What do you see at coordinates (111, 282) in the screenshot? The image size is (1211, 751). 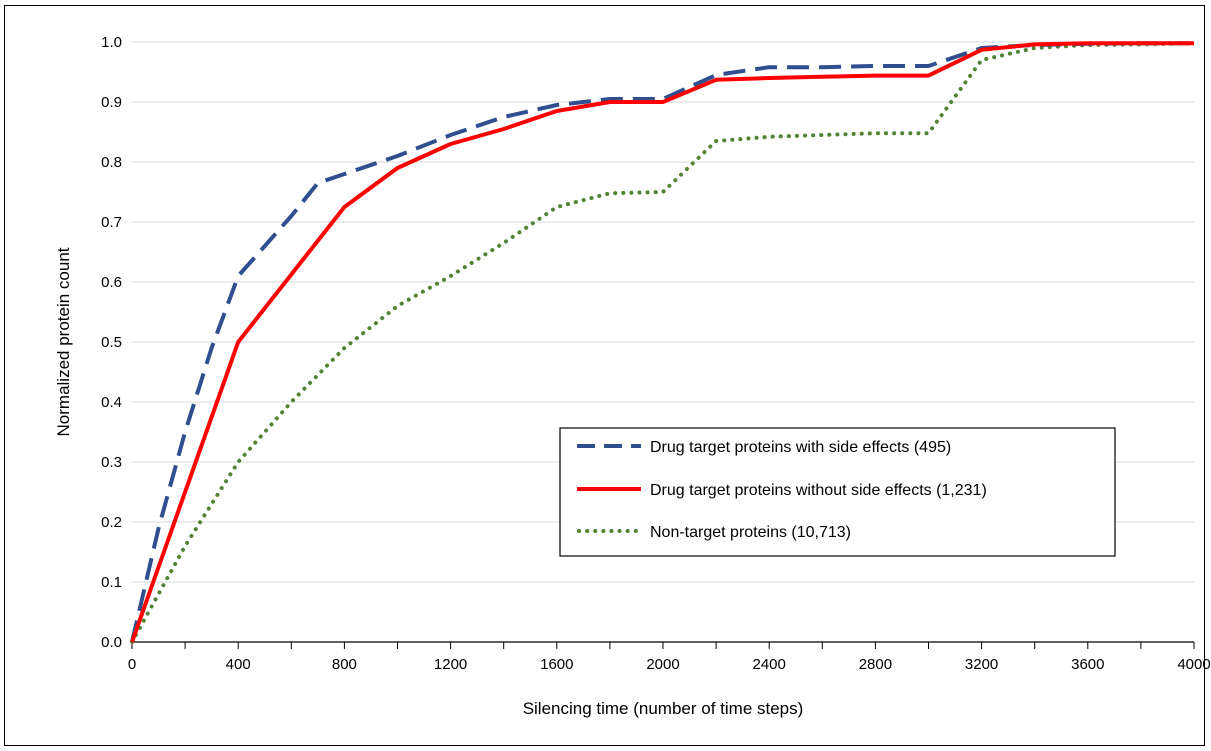 I see `y-tick-label: 0.6` at bounding box center [111, 282].